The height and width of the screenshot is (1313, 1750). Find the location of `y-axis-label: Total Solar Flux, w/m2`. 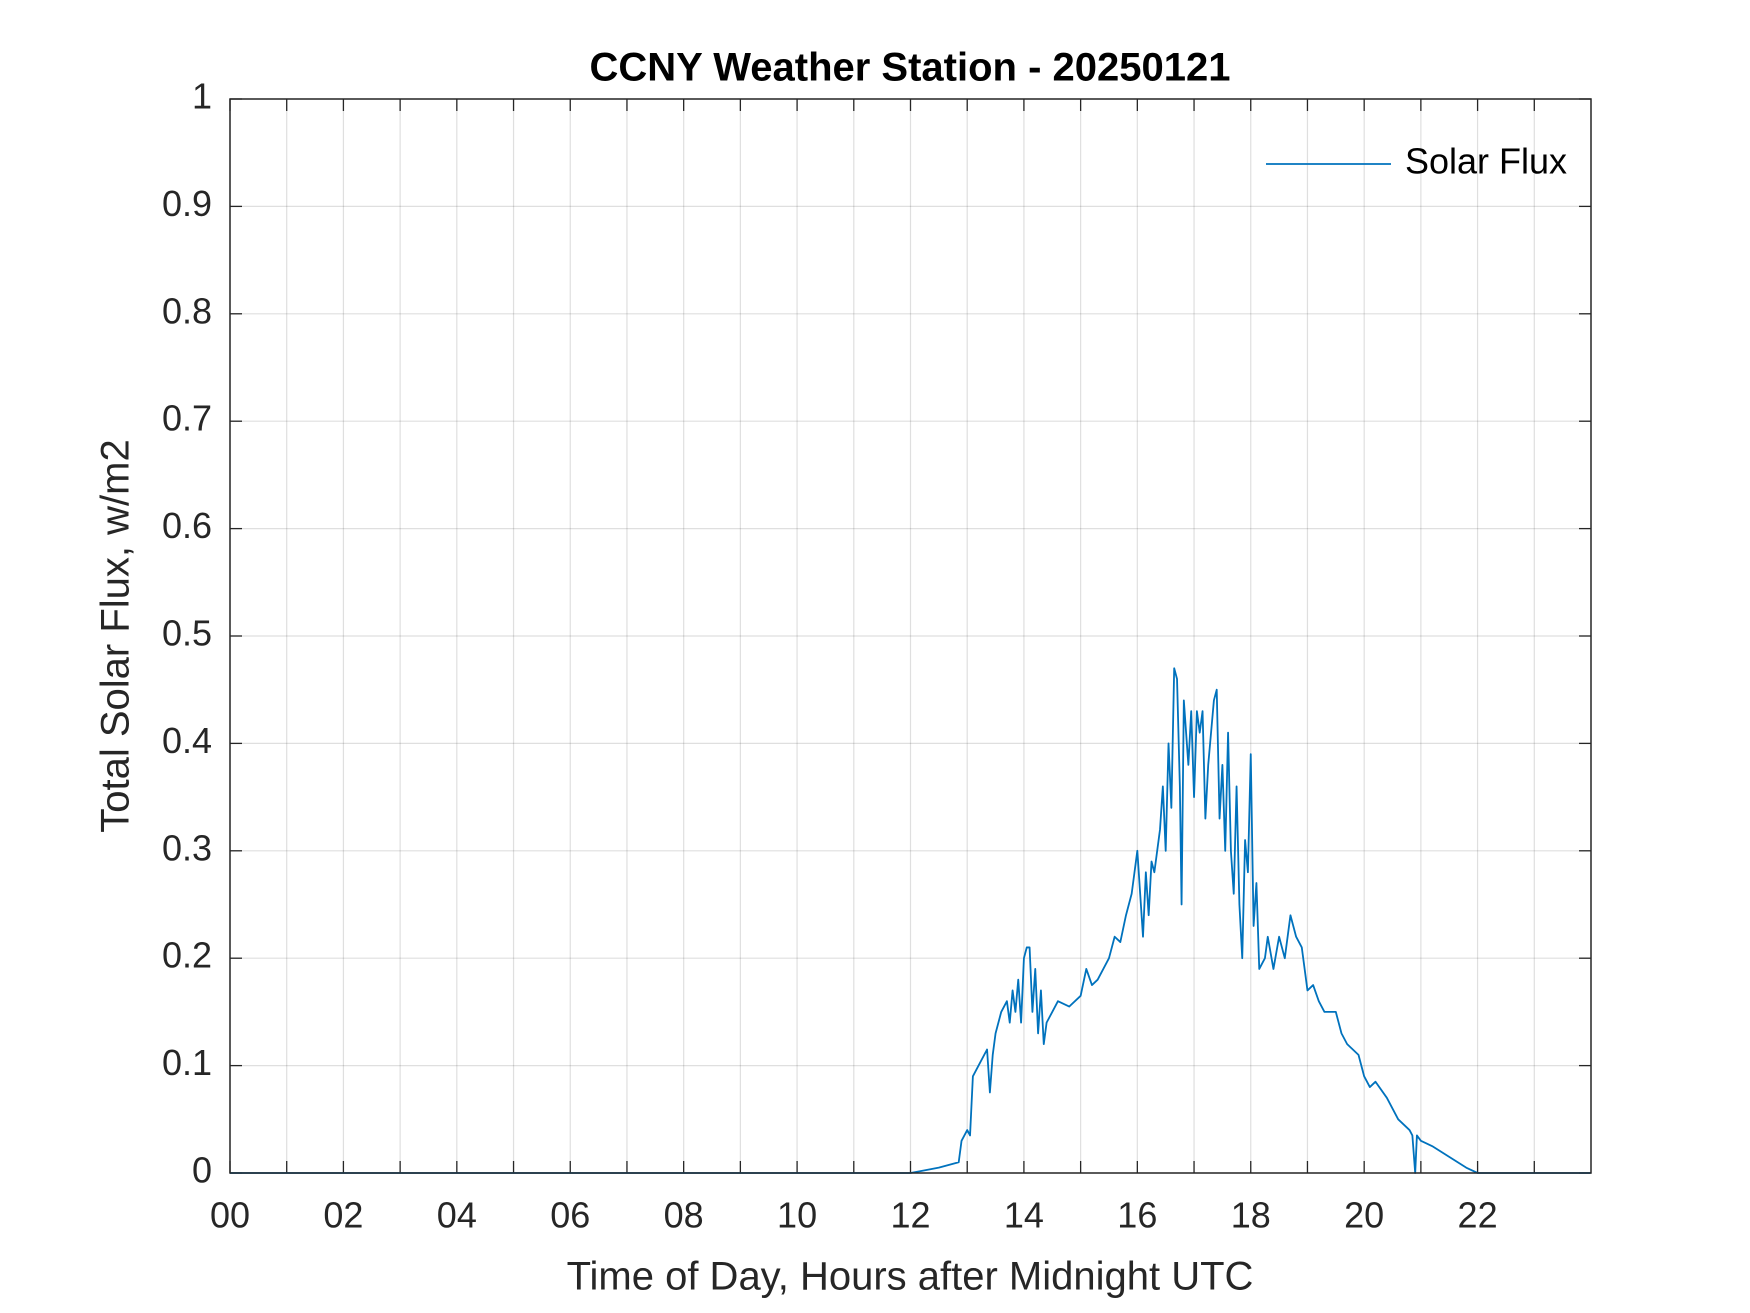

y-axis-label: Total Solar Flux, w/m2 is located at coordinates (116, 635).